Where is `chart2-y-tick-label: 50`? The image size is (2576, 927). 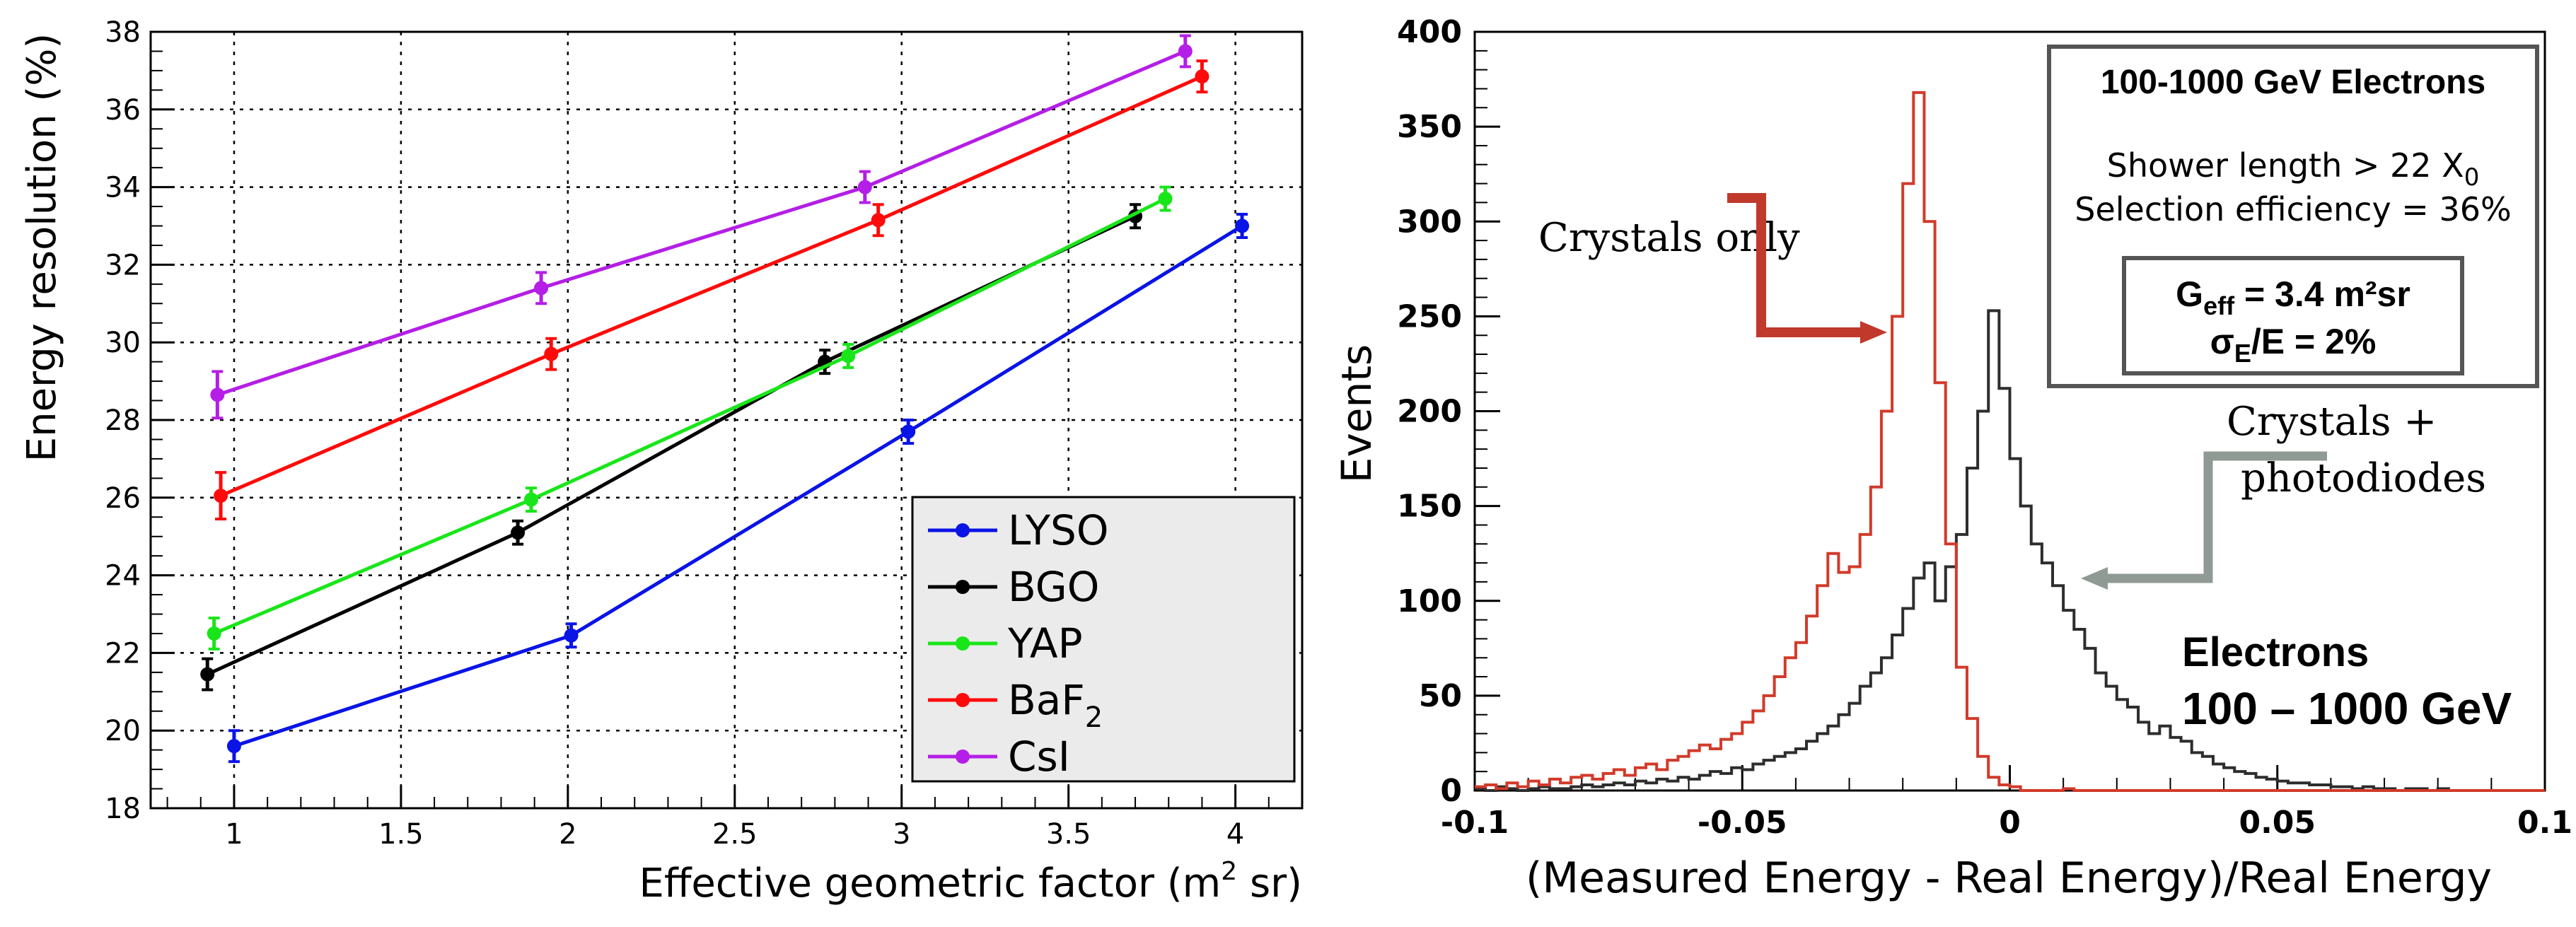
chart2-y-tick-label: 50 is located at coordinates (1440, 696).